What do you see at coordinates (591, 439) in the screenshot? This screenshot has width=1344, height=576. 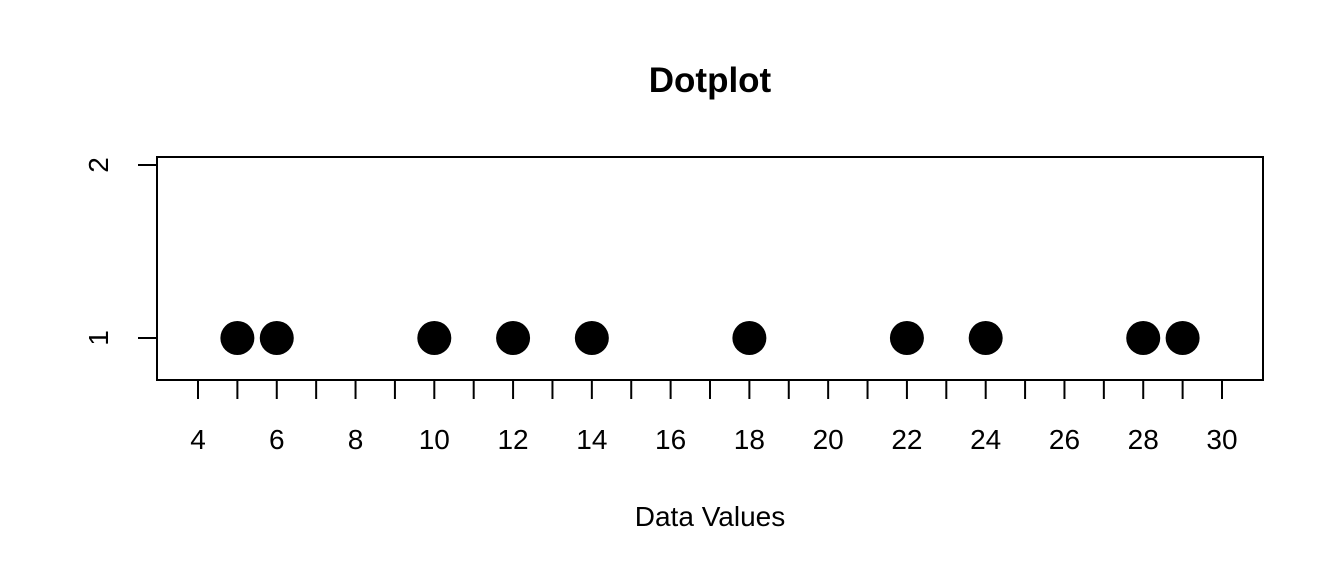 I see `x-tick-label: 14` at bounding box center [591, 439].